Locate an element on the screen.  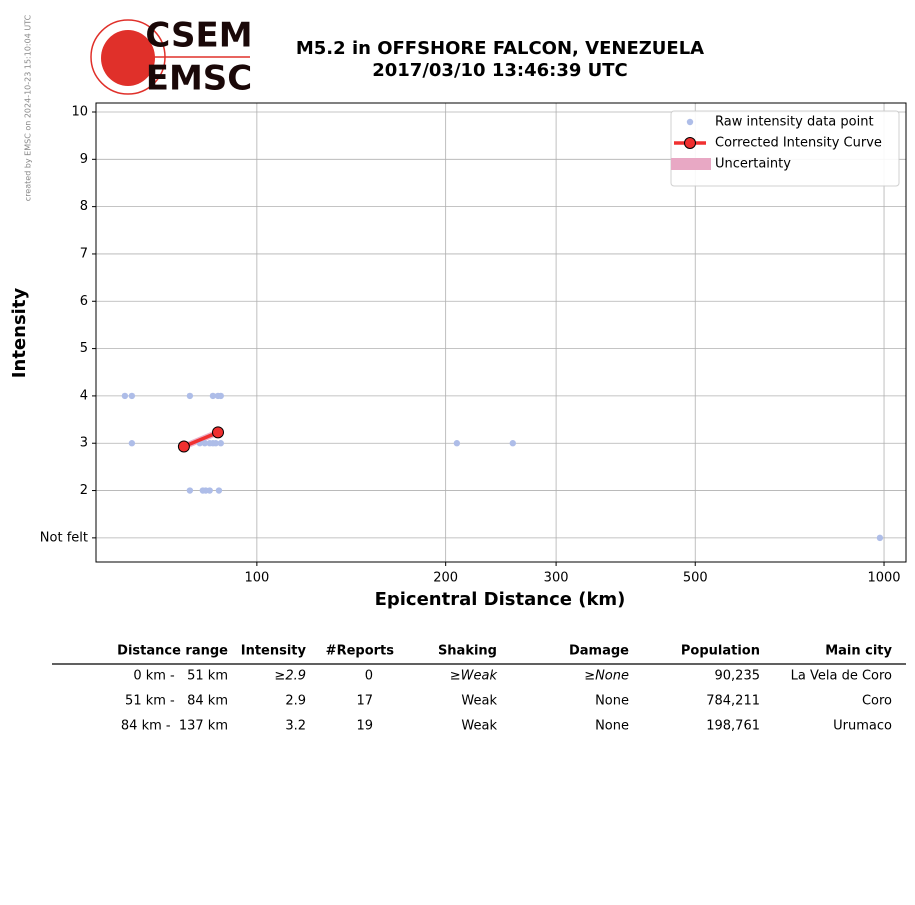
table-cell: 84 km - 137 km is located at coordinates (174, 726).